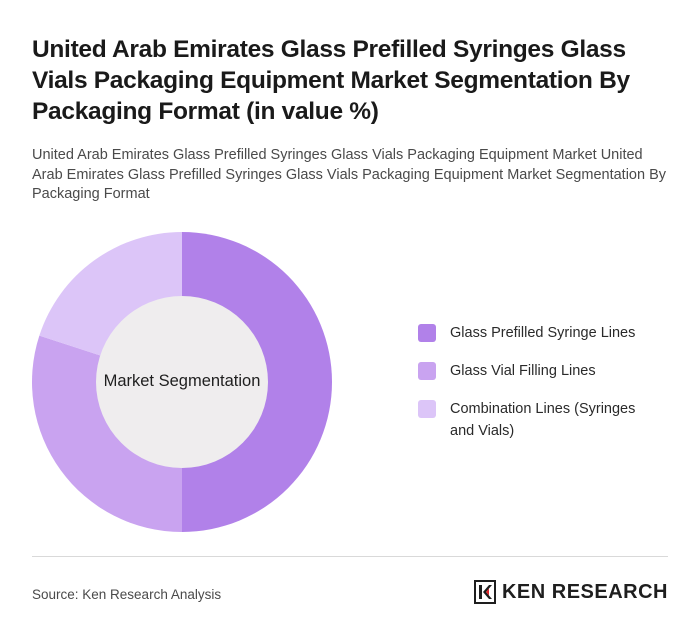 This screenshot has height=642, width=700. I want to click on ken-logo-icon, so click(484, 592).